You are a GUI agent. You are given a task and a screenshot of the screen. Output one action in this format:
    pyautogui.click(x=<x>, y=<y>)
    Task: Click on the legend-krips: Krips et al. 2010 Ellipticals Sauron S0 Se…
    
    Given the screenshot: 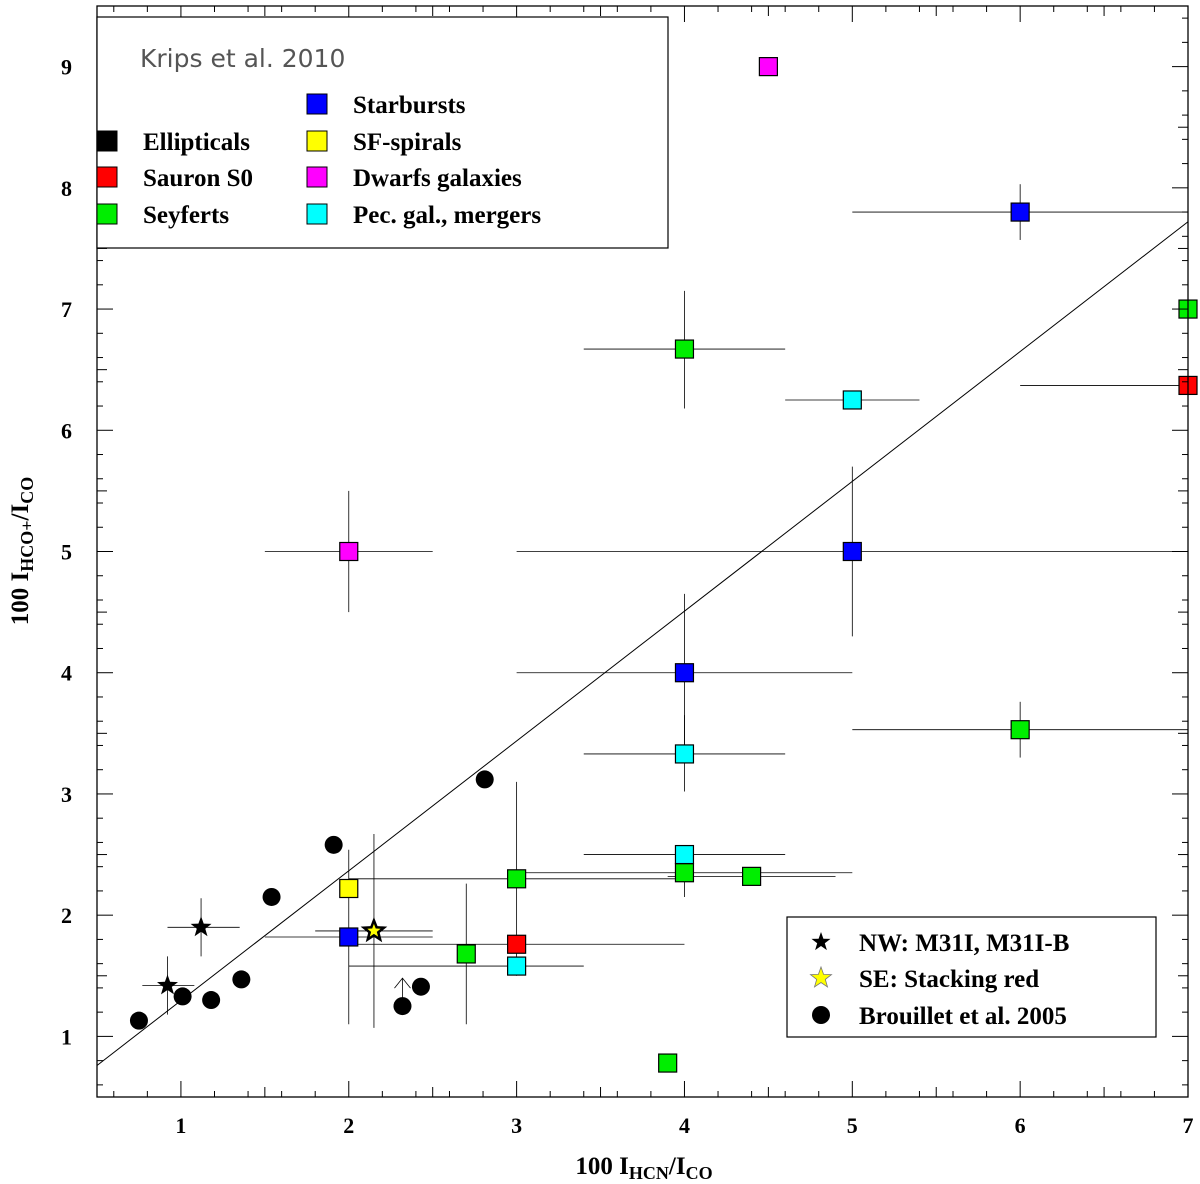 What is the action you would take?
    pyautogui.click(x=382, y=132)
    